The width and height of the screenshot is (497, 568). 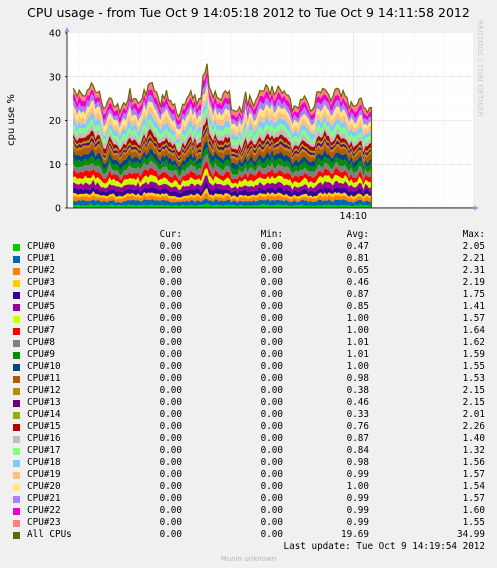 I want to click on area-cpu5, so click(x=222, y=184).